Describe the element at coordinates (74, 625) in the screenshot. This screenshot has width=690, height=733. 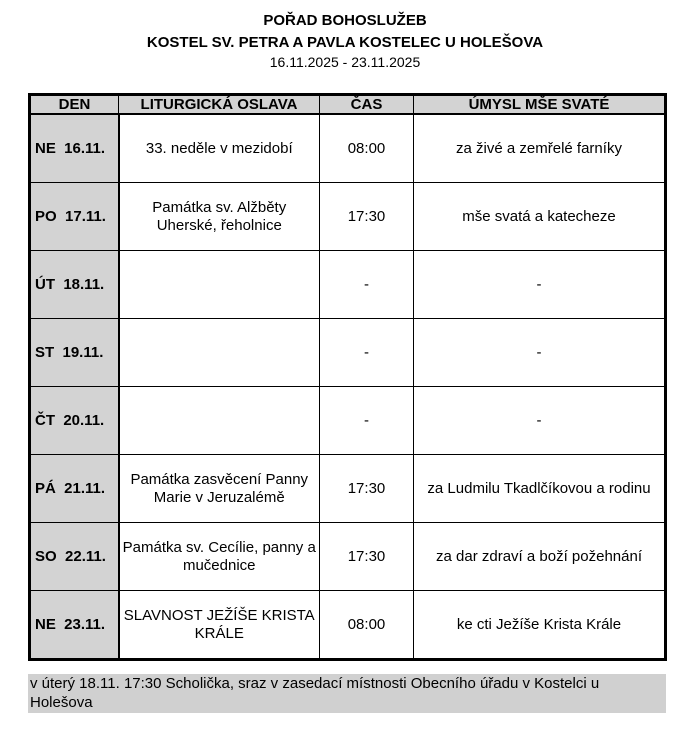
I see `day-cell: NE 23.11.` at that location.